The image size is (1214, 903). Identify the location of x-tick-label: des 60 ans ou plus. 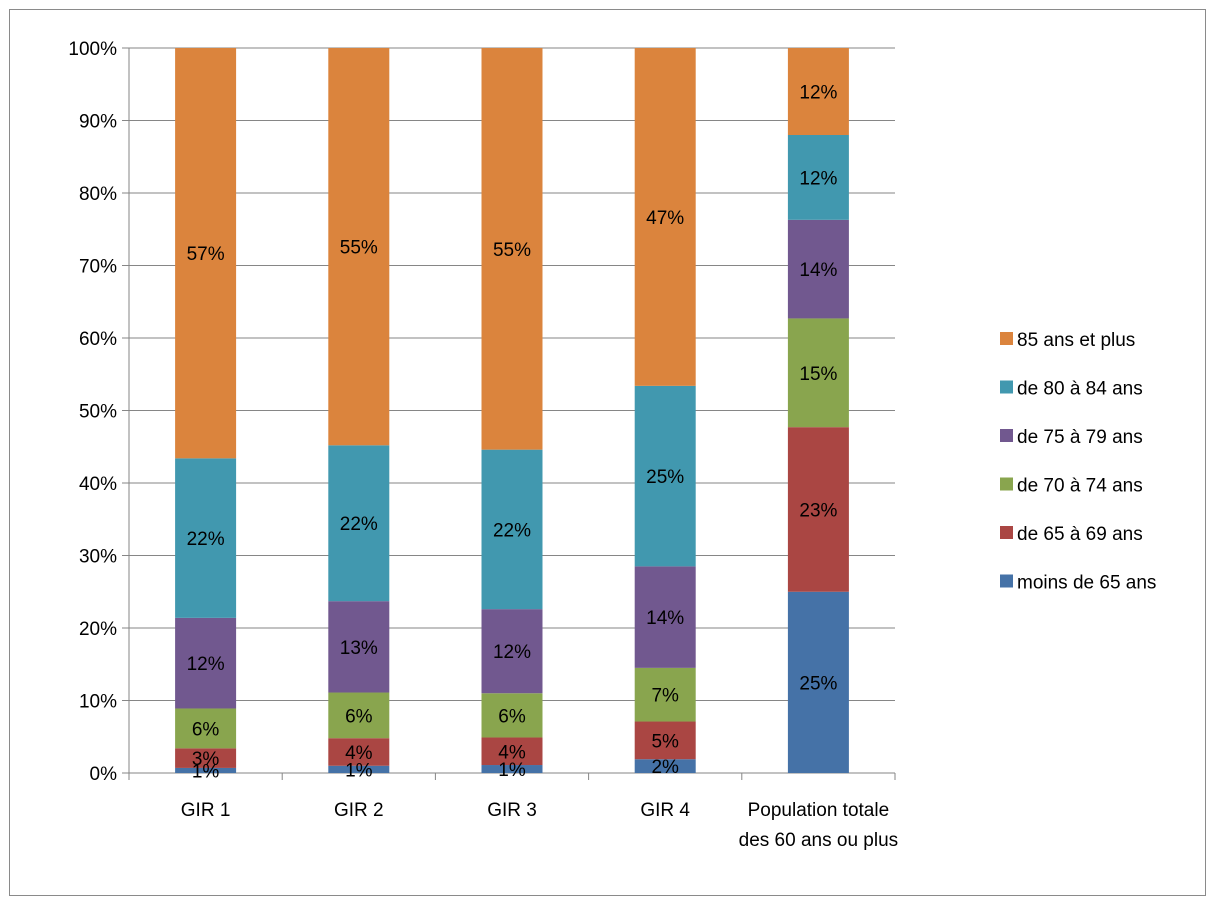
(819, 840).